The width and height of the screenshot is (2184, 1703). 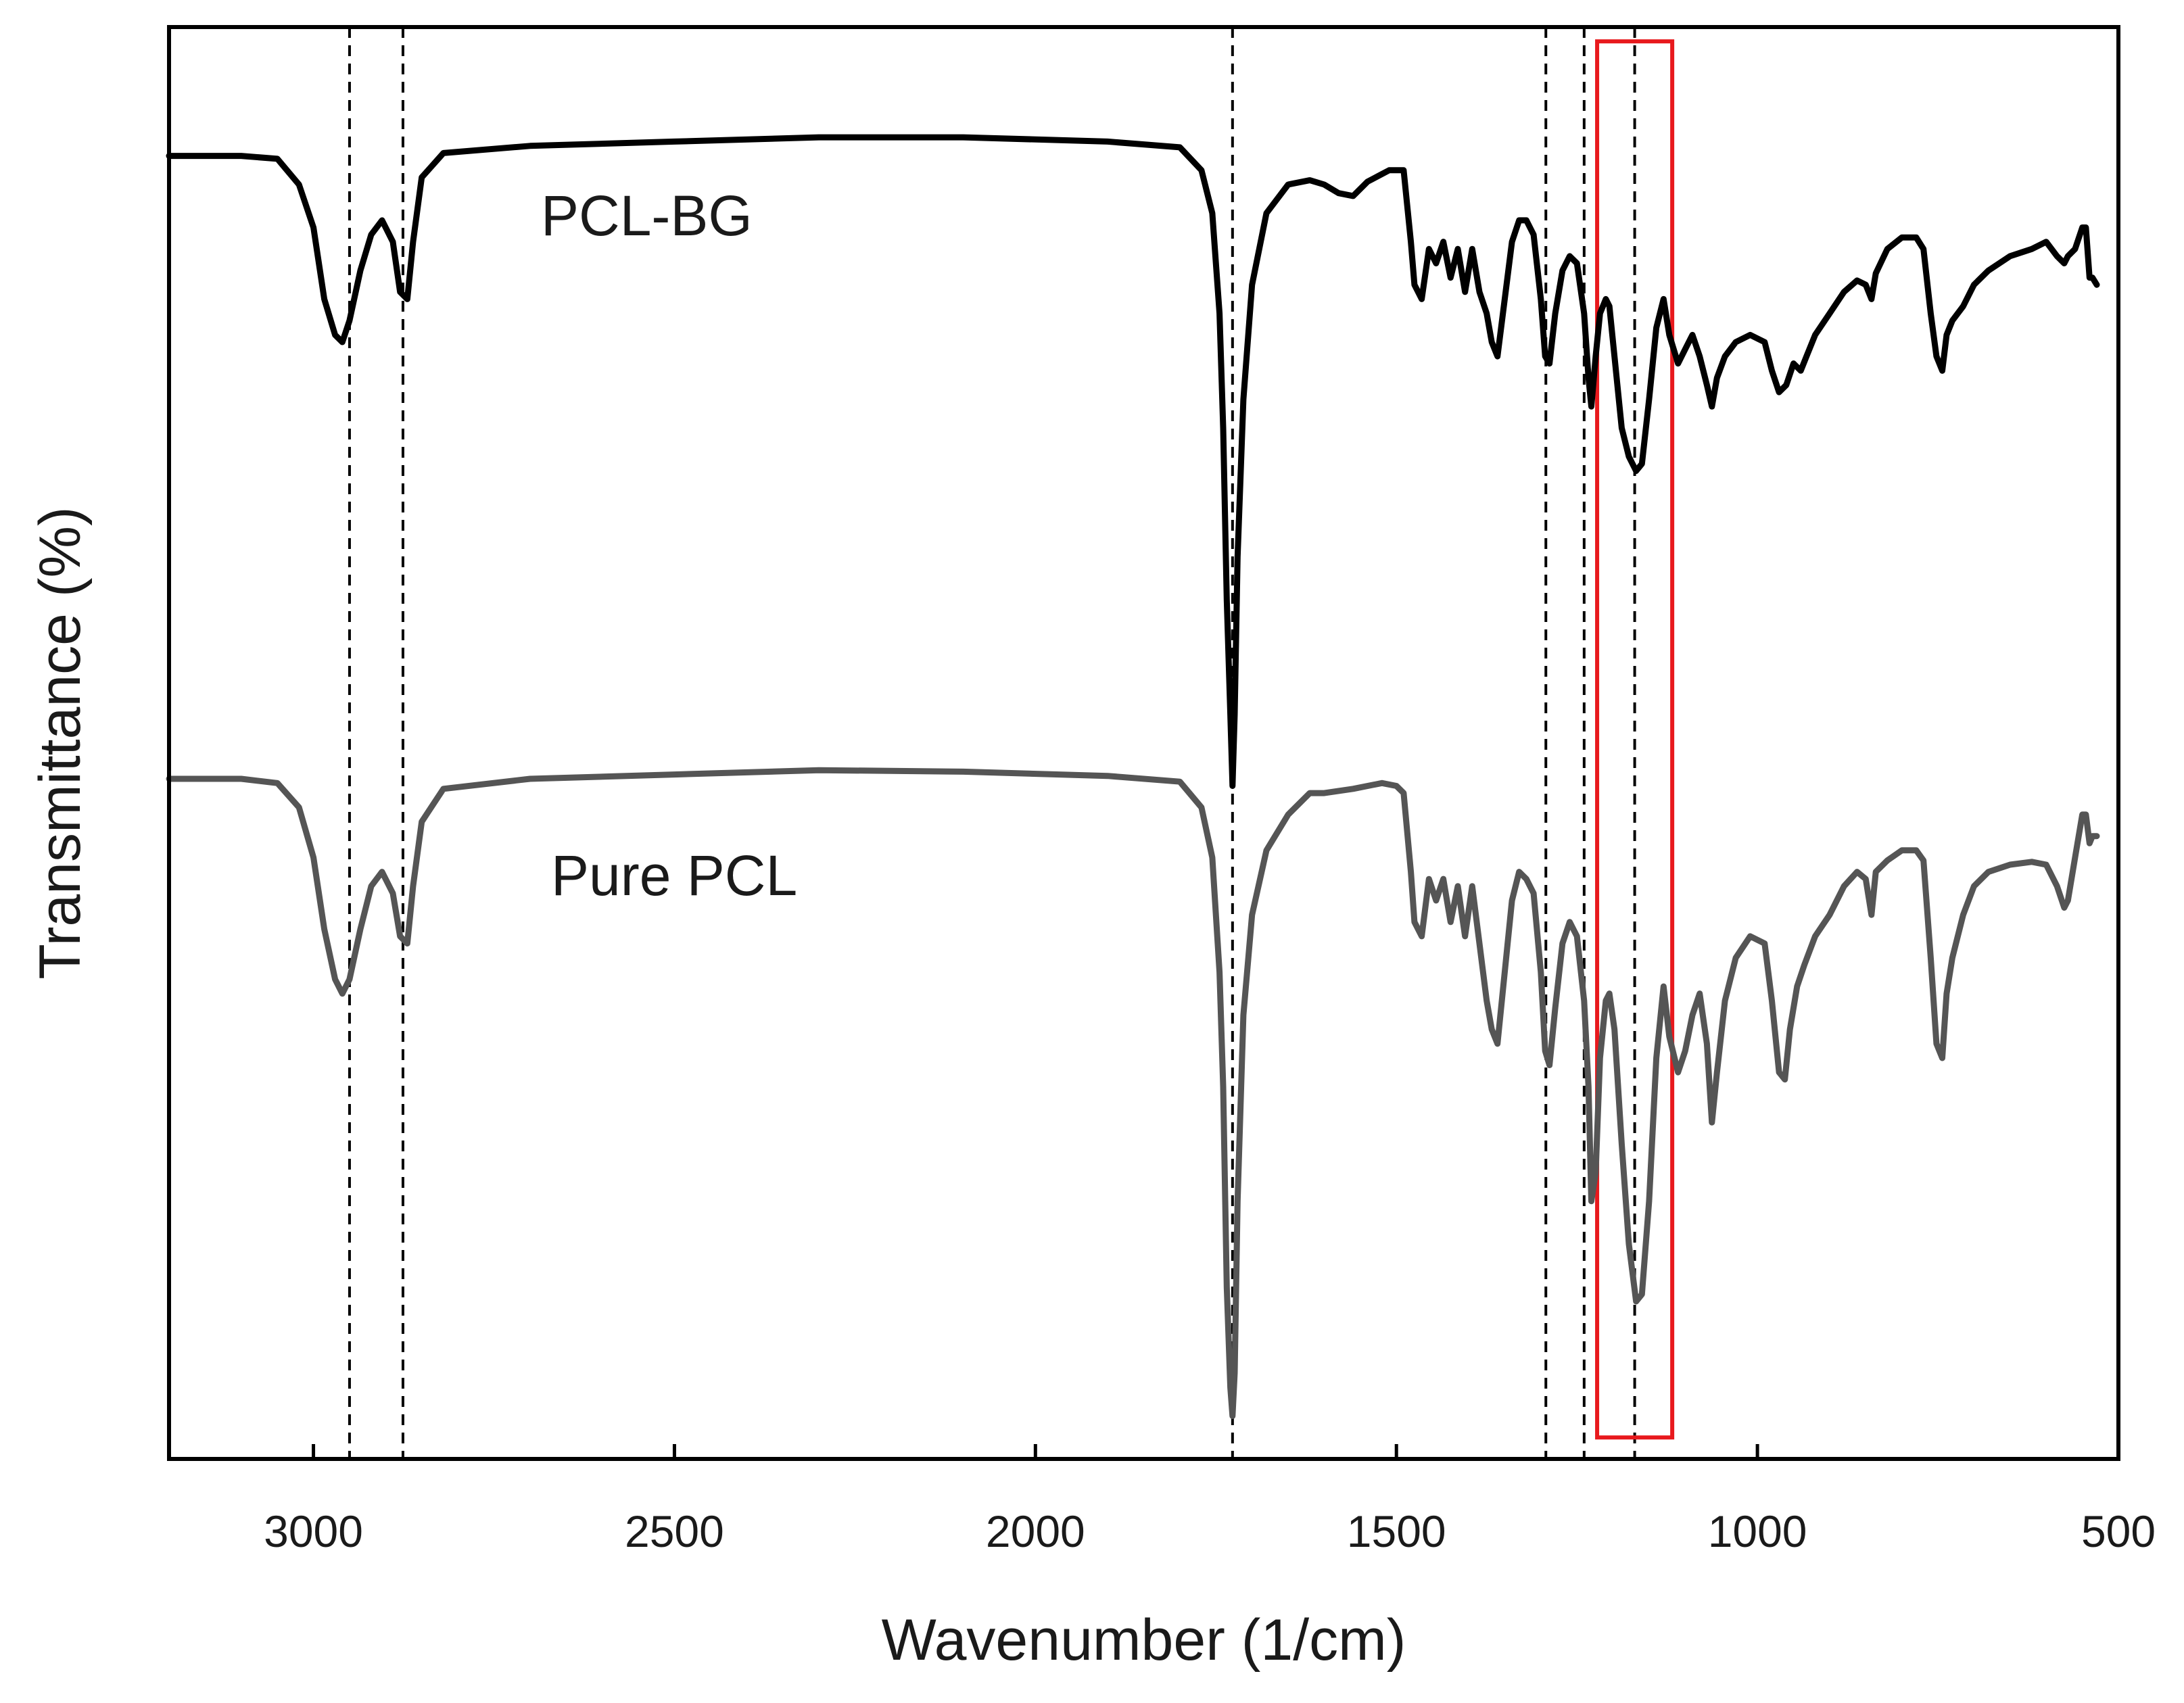 I want to click on x-axis-ticks: 3000 2500 2000 1500 1000 500, so click(x=1210, y=1500).